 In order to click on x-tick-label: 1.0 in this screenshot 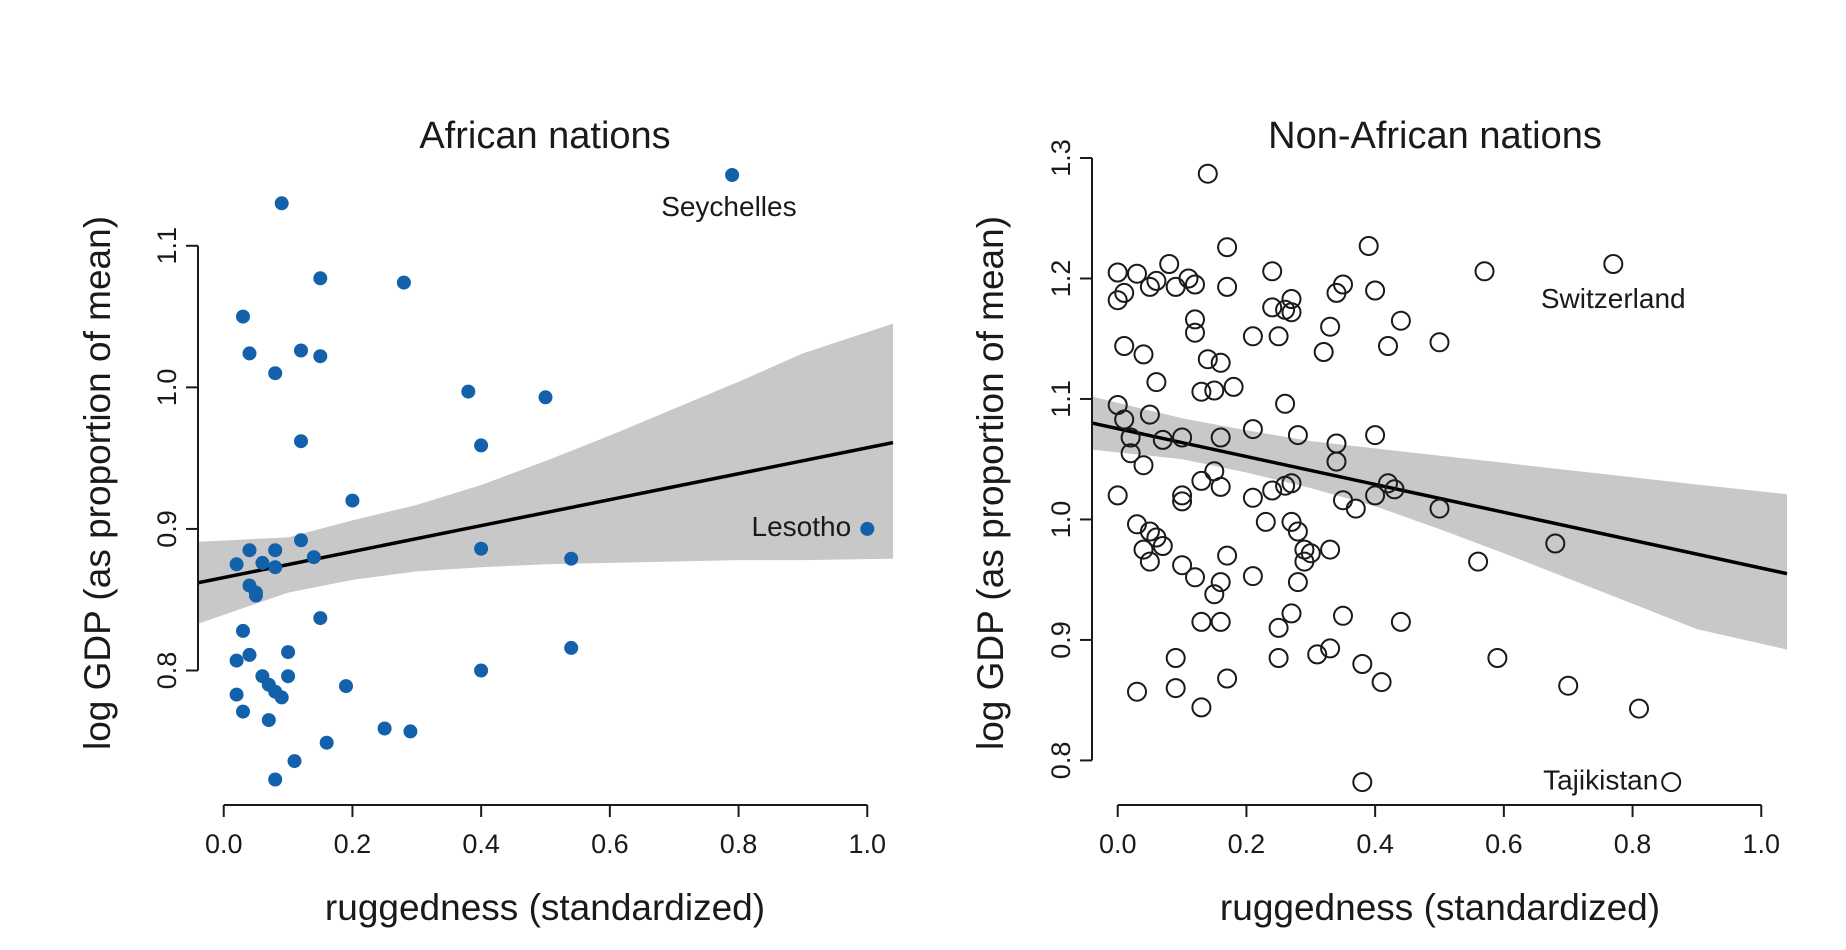, I will do `click(1761, 844)`.